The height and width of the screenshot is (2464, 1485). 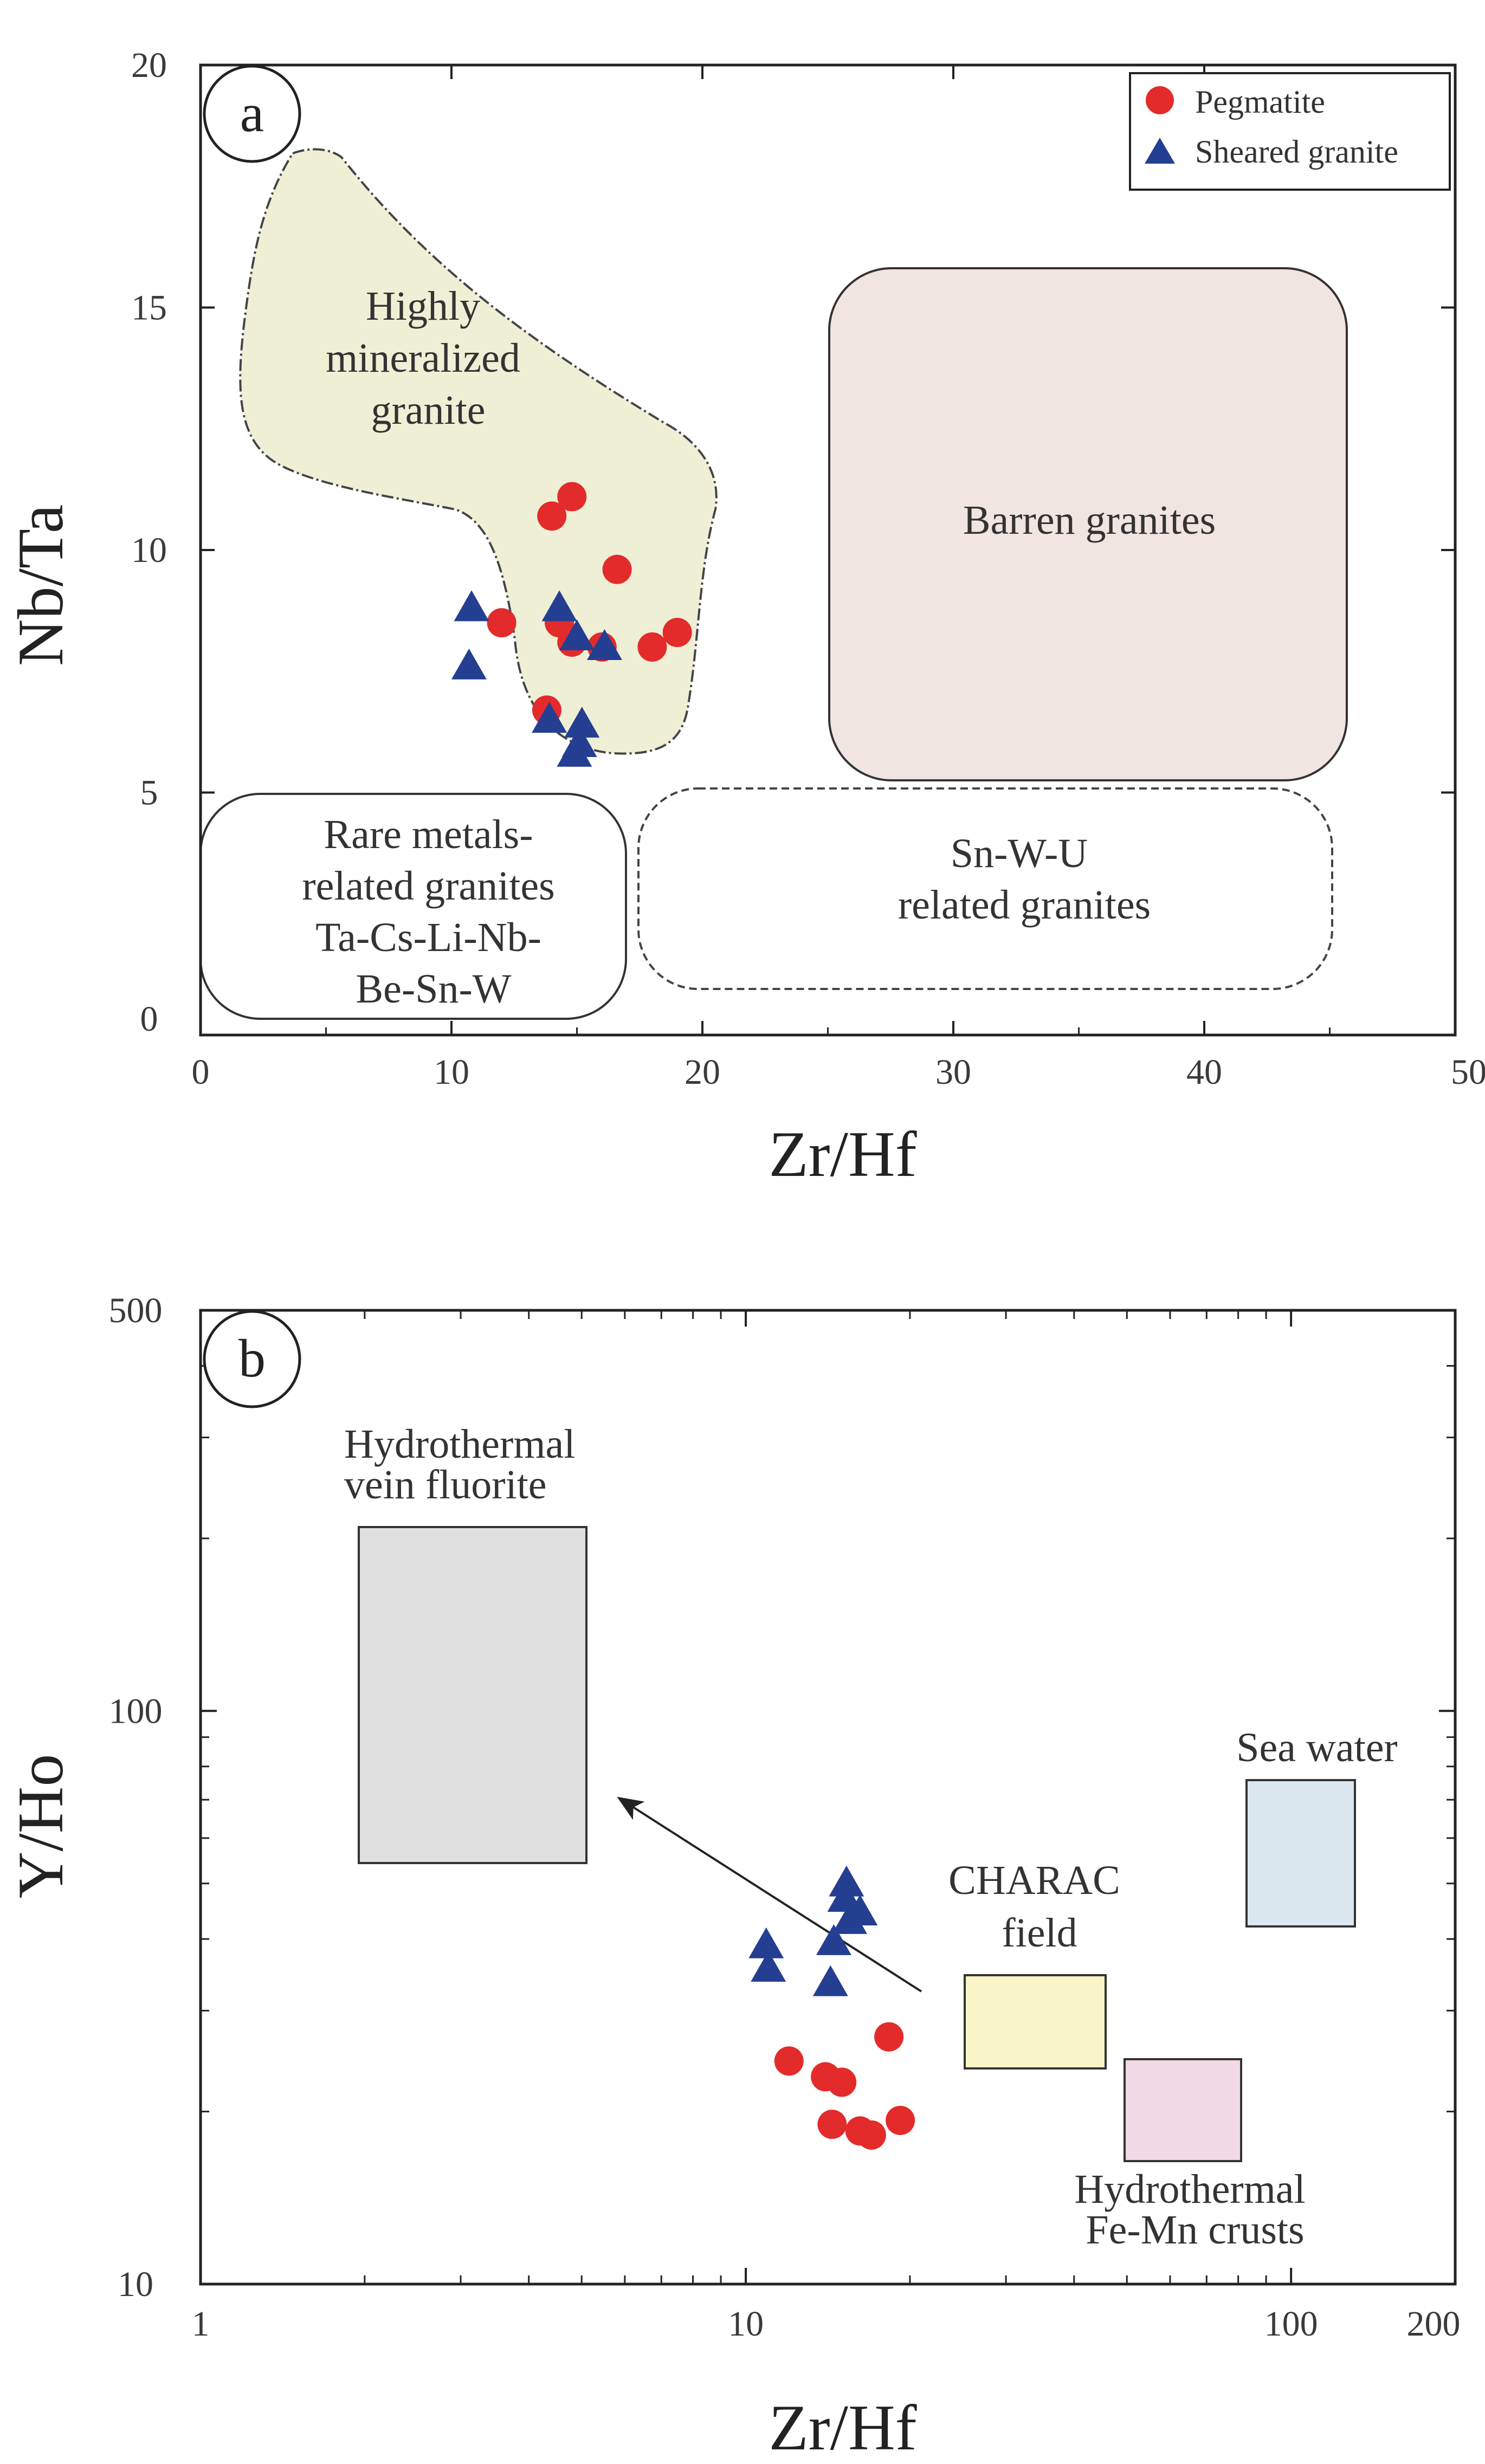 I want to click on x-tick-label-a: 20, so click(x=702, y=1072).